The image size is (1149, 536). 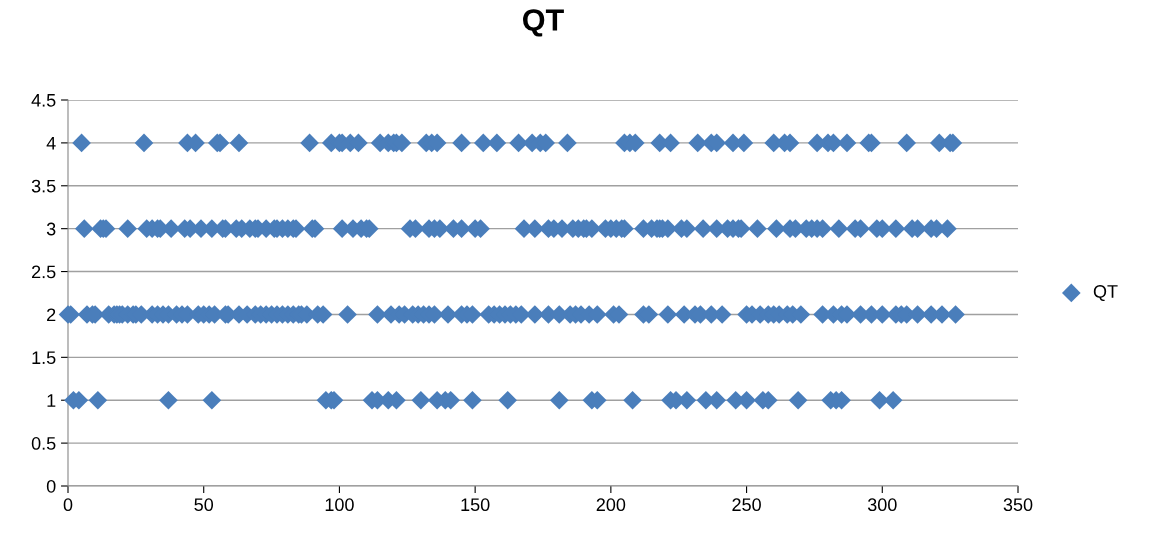 I want to click on y-tick-label: 4.5, so click(x=43, y=100).